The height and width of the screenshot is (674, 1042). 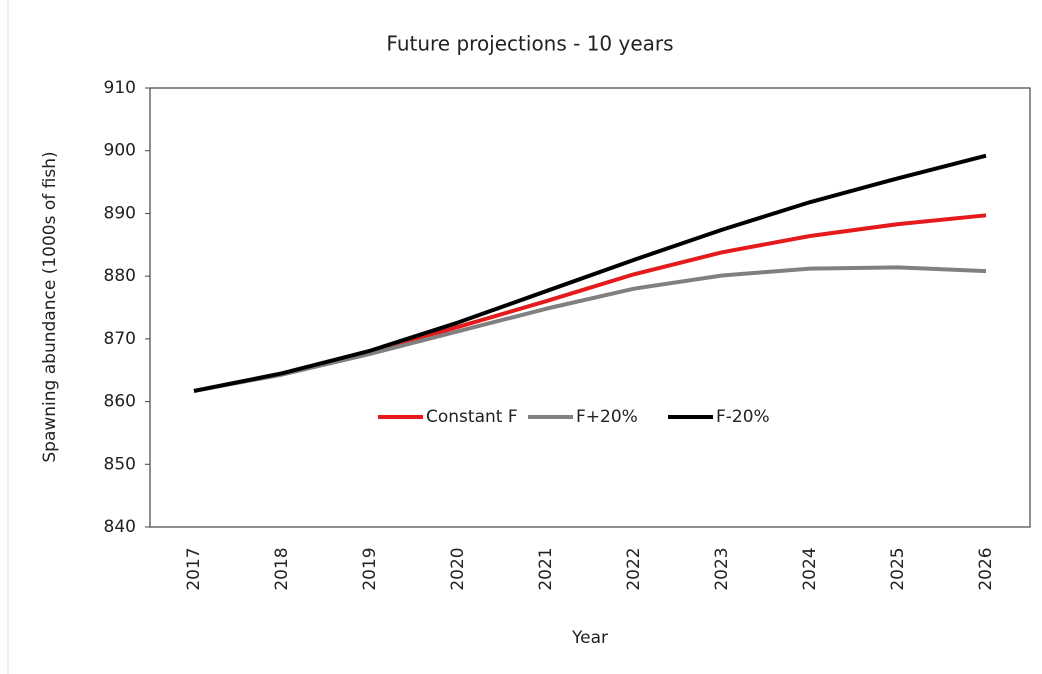 I want to click on y-tick-label: 900, so click(x=120, y=151).